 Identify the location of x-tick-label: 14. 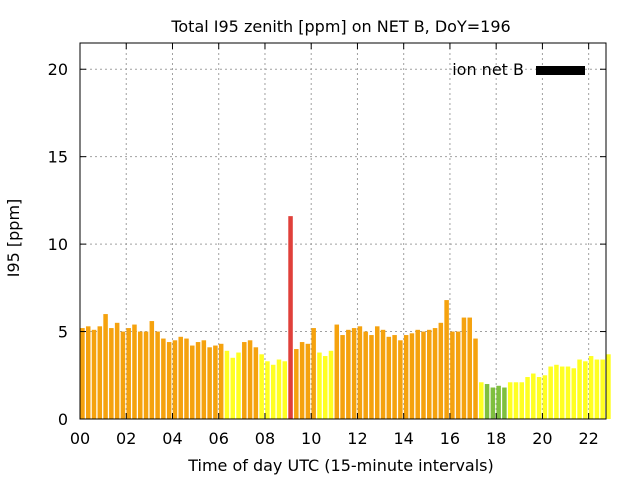
(404, 438).